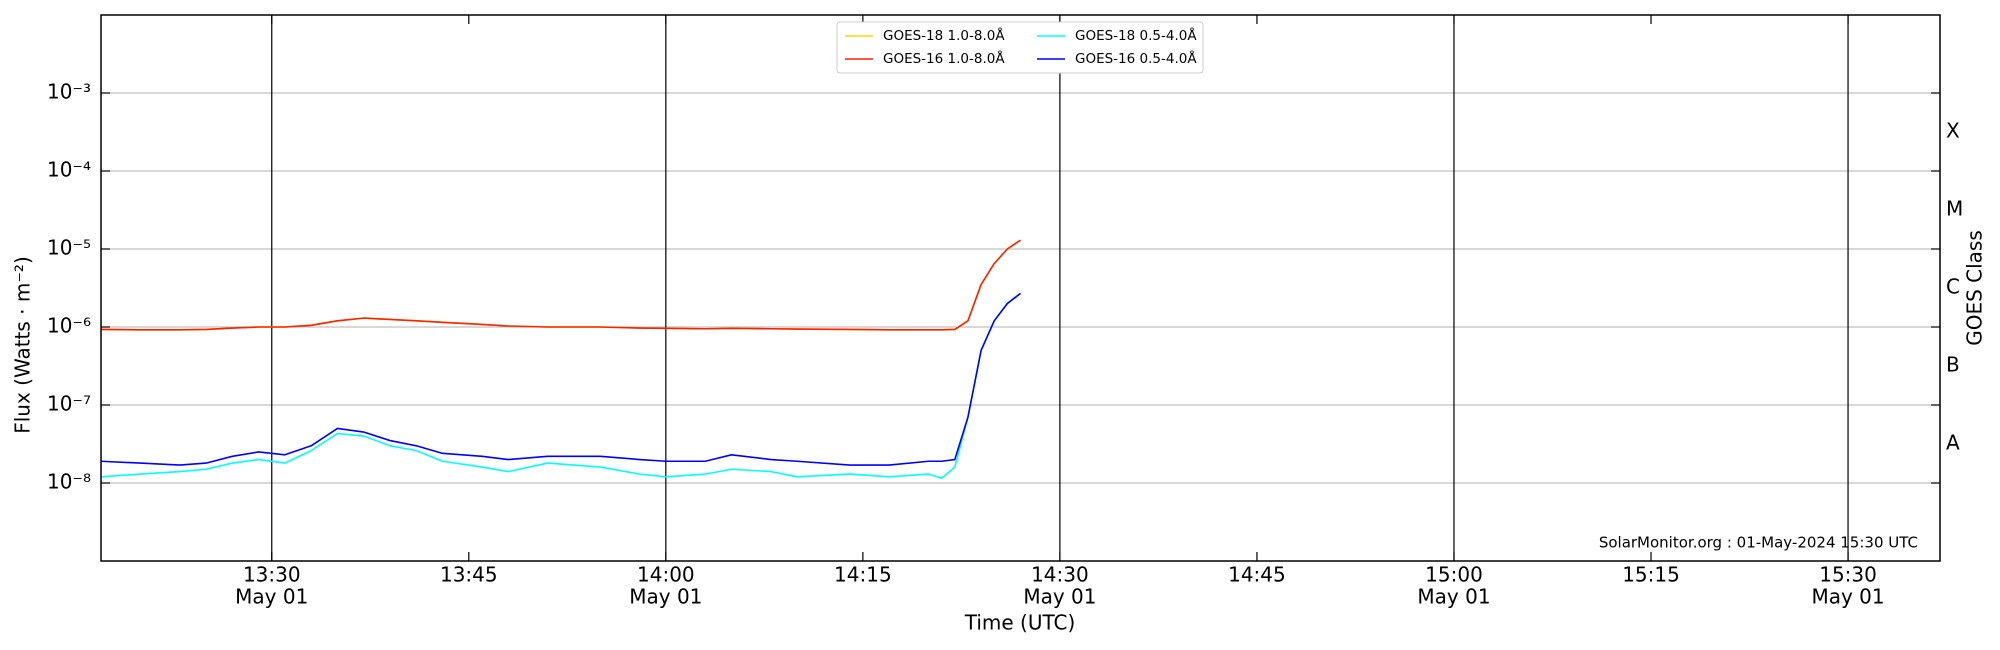 The width and height of the screenshot is (2000, 650). Describe the element at coordinates (69, 404) in the screenshot. I see `y-tick-label: 10⁻⁷` at that location.